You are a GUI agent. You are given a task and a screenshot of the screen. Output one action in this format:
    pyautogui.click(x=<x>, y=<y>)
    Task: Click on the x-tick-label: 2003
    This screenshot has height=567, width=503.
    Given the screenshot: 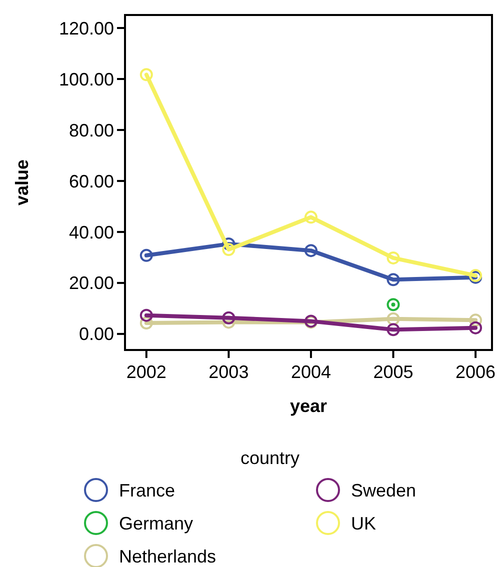 What is the action you would take?
    pyautogui.click(x=228, y=372)
    